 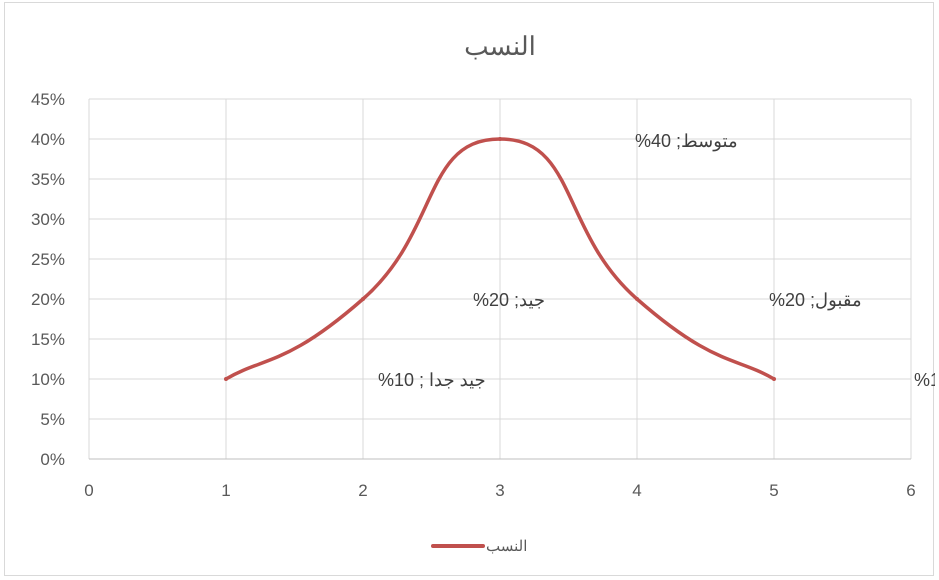 I want to click on x-tick-label: 2, so click(x=362, y=490).